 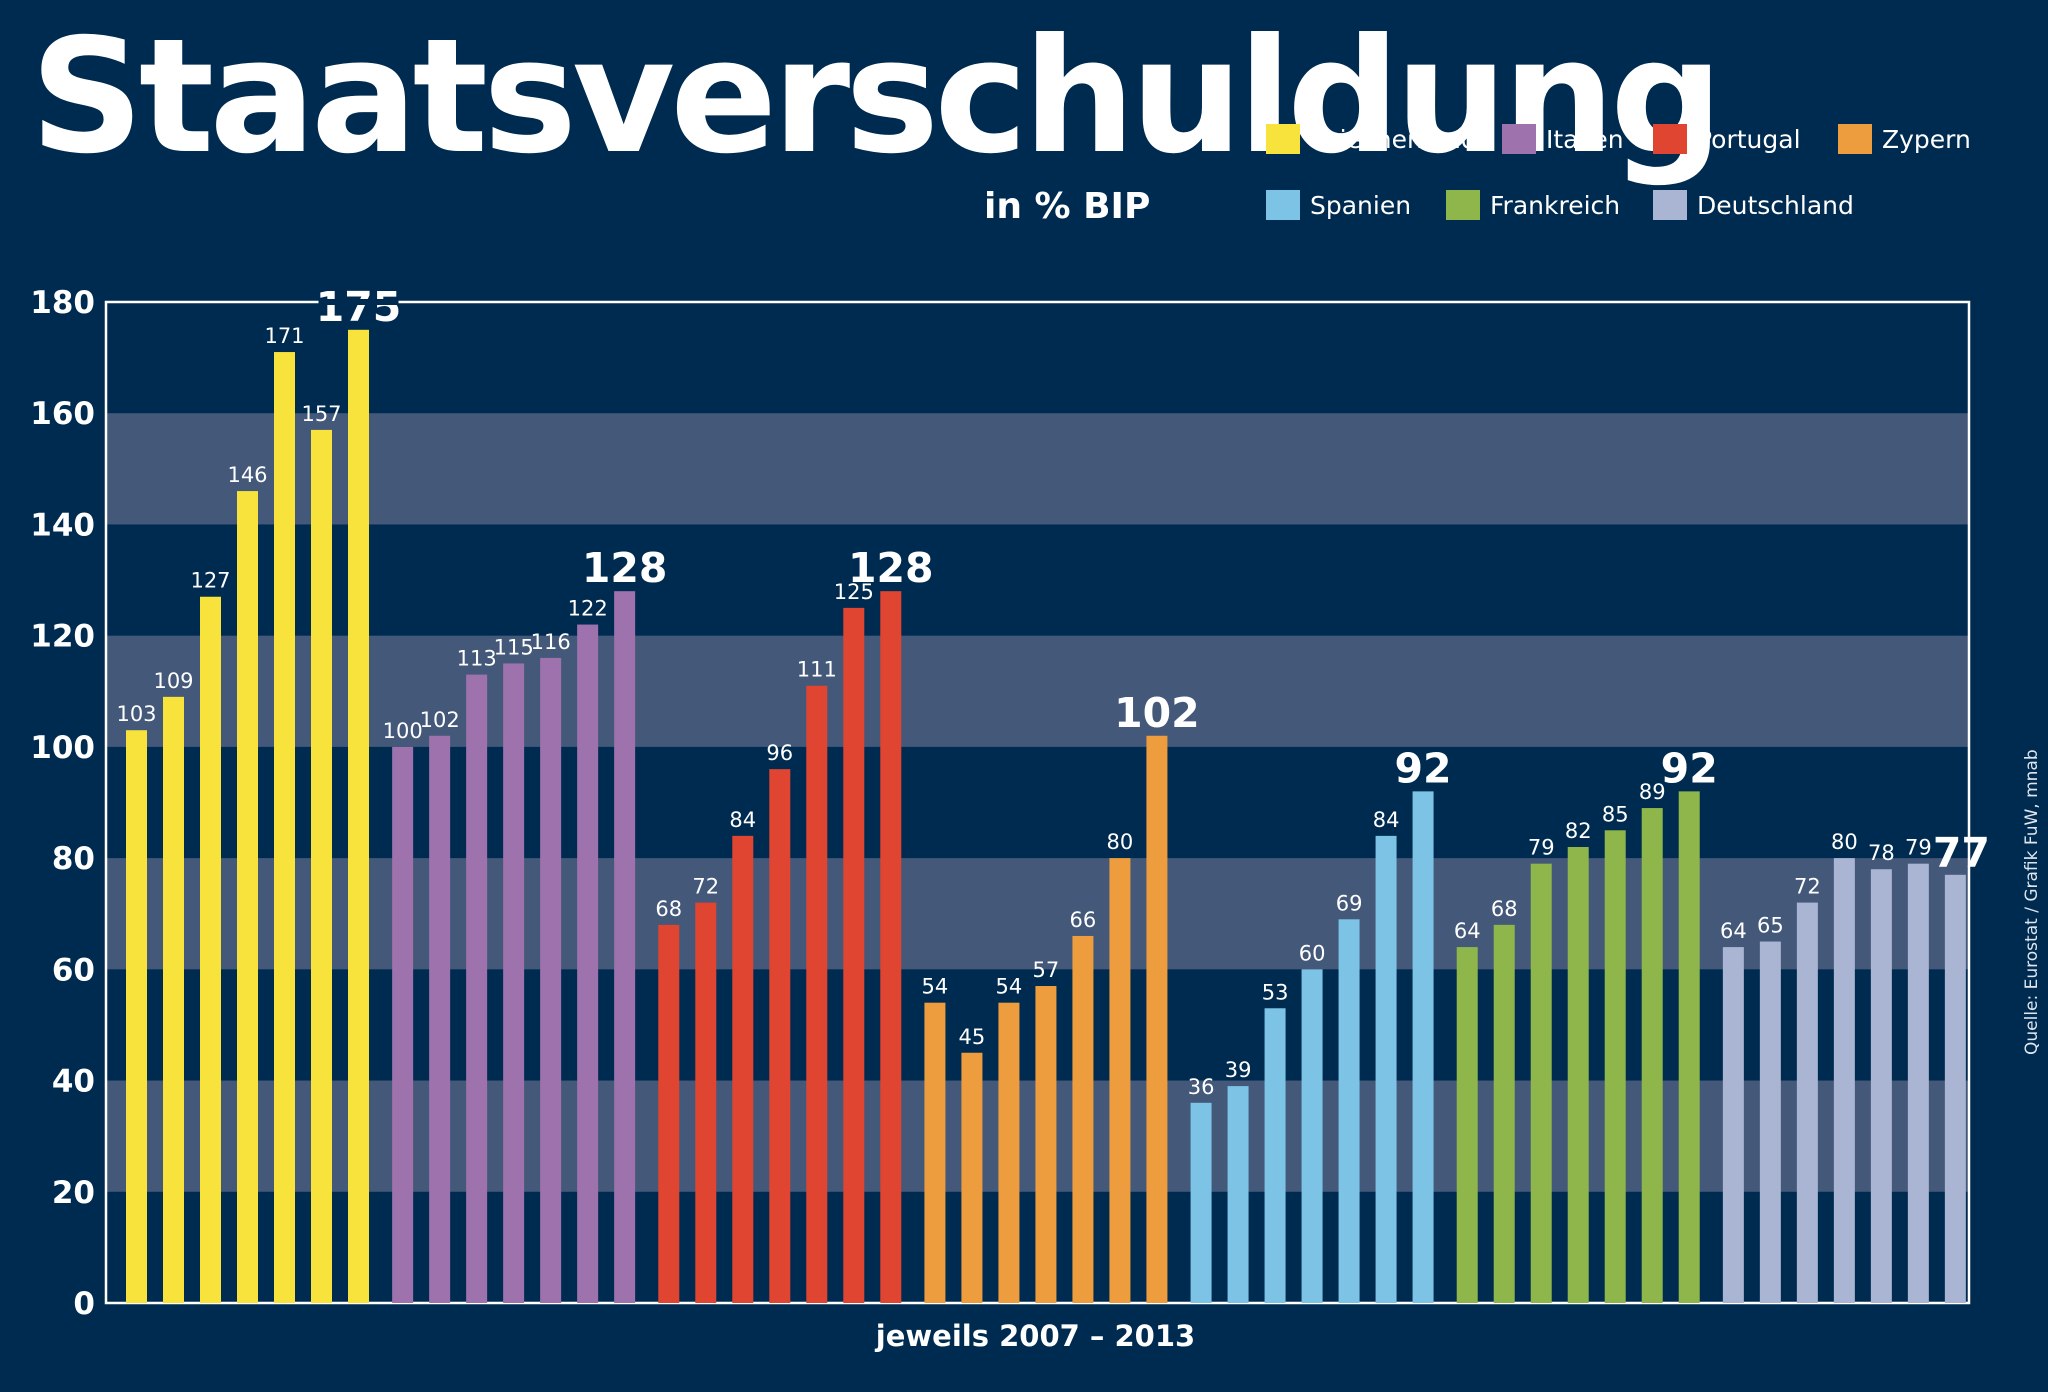 I want to click on bar-italien-2013, so click(x=625, y=947).